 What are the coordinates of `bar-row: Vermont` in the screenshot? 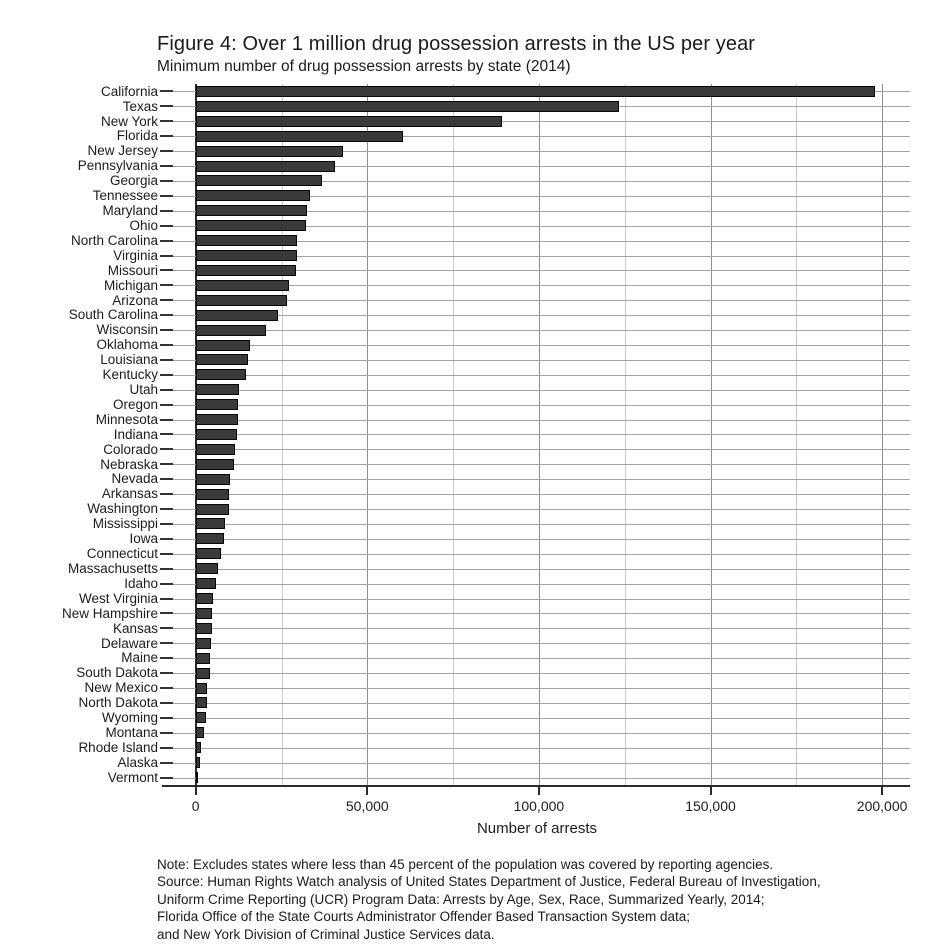 It's located at (473, 777).